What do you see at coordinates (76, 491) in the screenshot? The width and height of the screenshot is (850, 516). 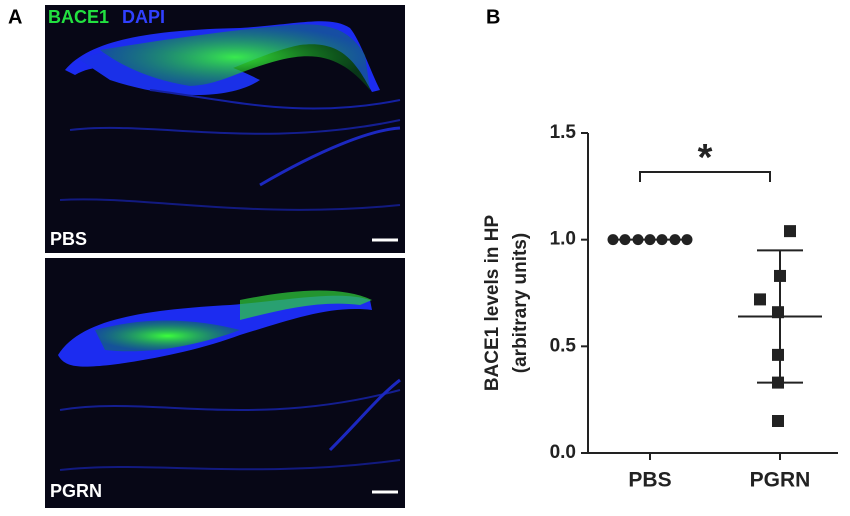 I see `image-label: PGRN` at bounding box center [76, 491].